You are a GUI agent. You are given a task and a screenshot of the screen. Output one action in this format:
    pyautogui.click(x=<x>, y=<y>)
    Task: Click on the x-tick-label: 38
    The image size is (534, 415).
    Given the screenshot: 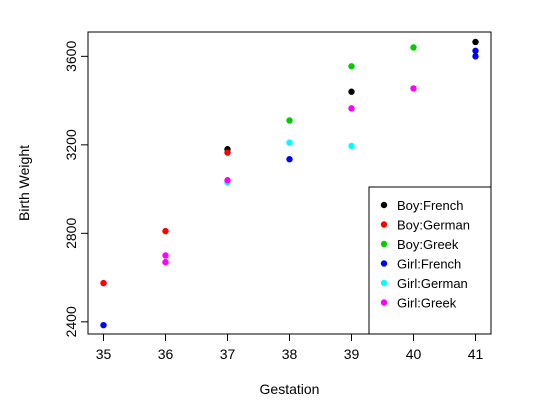 What is the action you would take?
    pyautogui.click(x=290, y=354)
    